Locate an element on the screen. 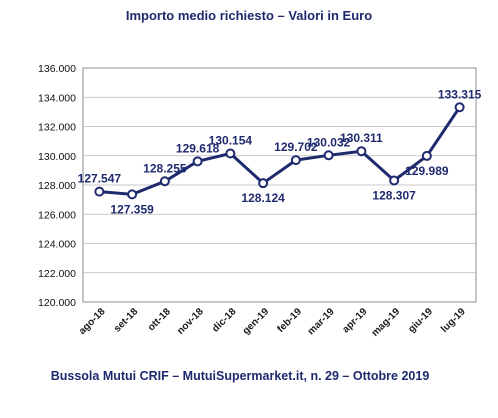 The width and height of the screenshot is (498, 418). x-tick-label: ago-18 is located at coordinates (92, 321).